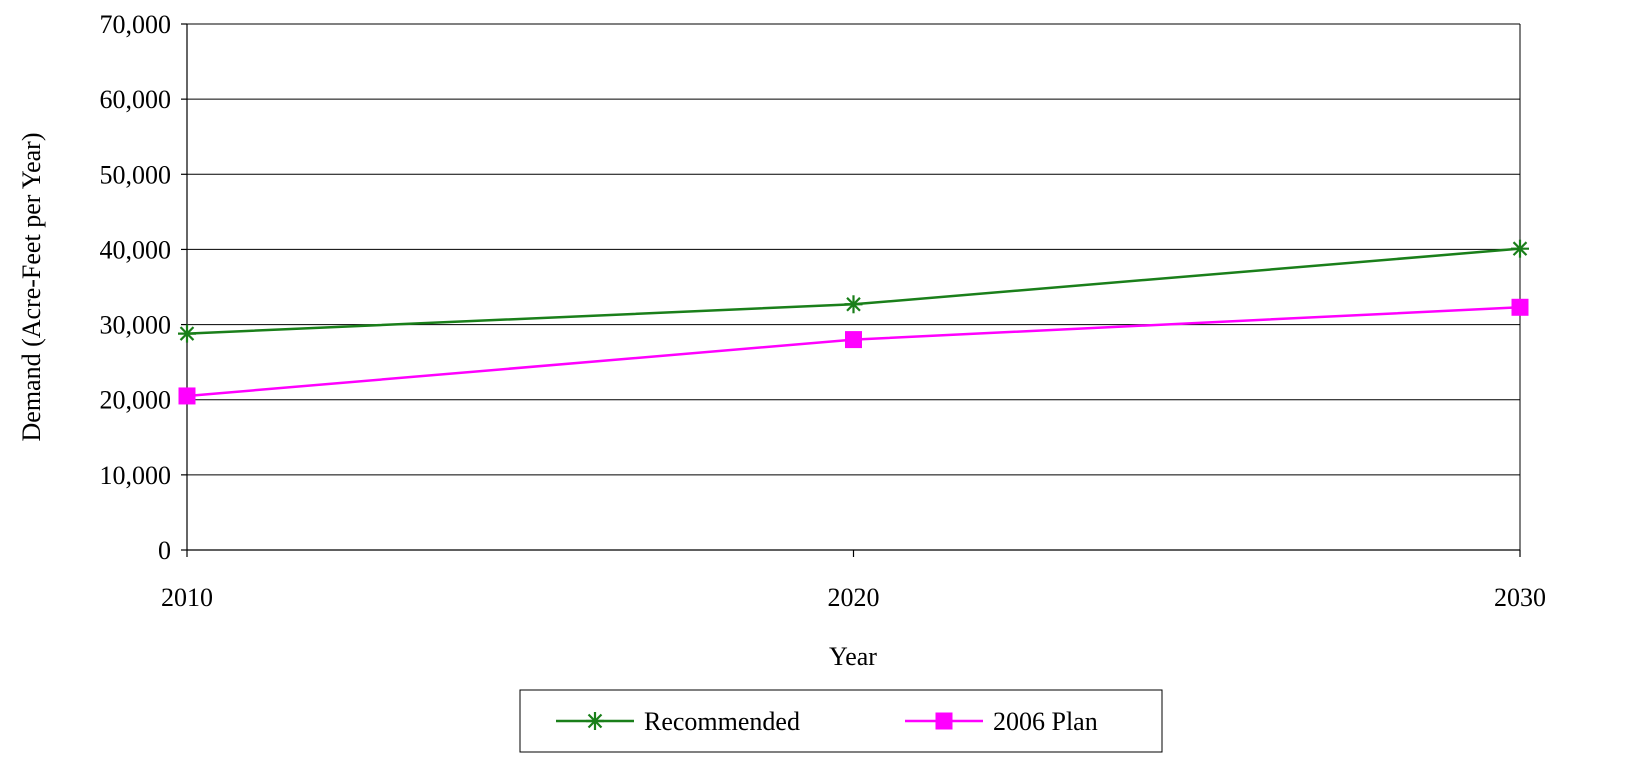 Image resolution: width=1627 pixels, height=779 pixels. I want to click on y-tick-label-6: 60,000, so click(136, 99).